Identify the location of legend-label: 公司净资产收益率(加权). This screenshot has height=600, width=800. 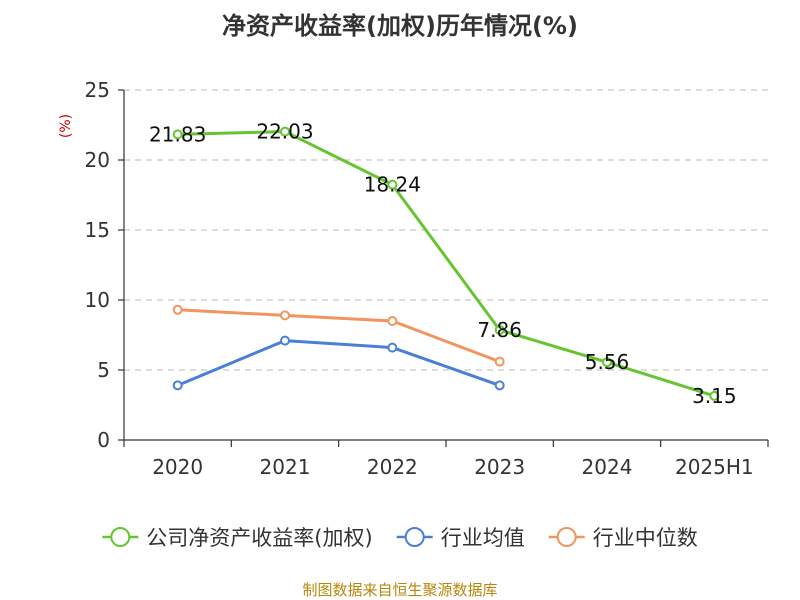
(259, 538).